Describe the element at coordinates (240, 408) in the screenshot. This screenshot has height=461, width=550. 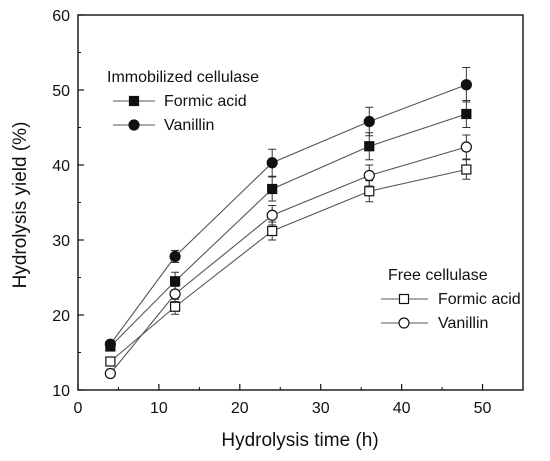
I see `x-tick-label: 20` at that location.